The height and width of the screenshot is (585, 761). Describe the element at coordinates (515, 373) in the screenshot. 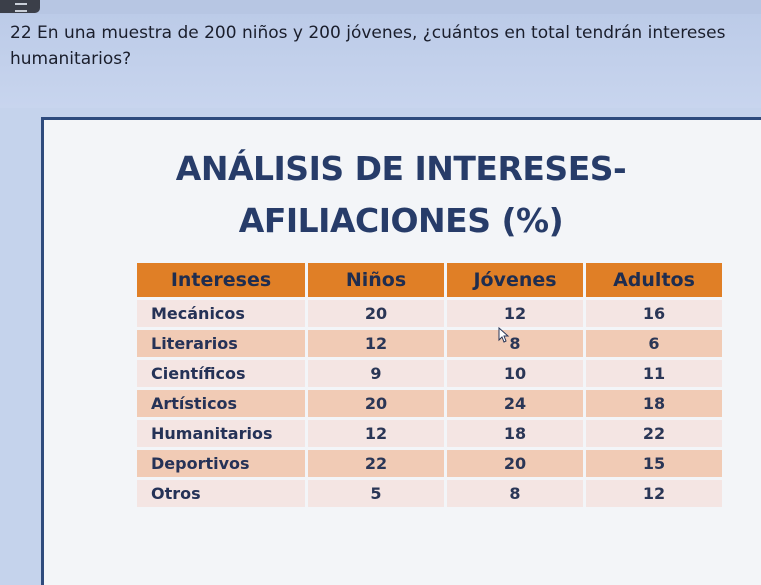

I see `cell-jovenes: 10` at that location.